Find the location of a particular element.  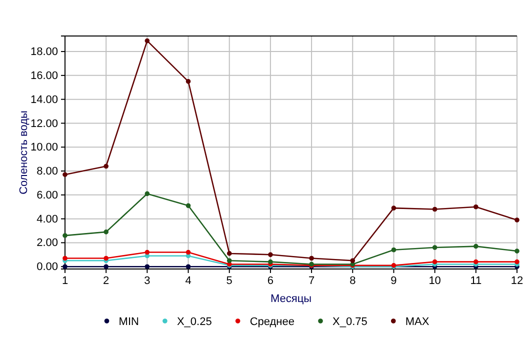

x-tick-label: 9 is located at coordinates (393, 280).